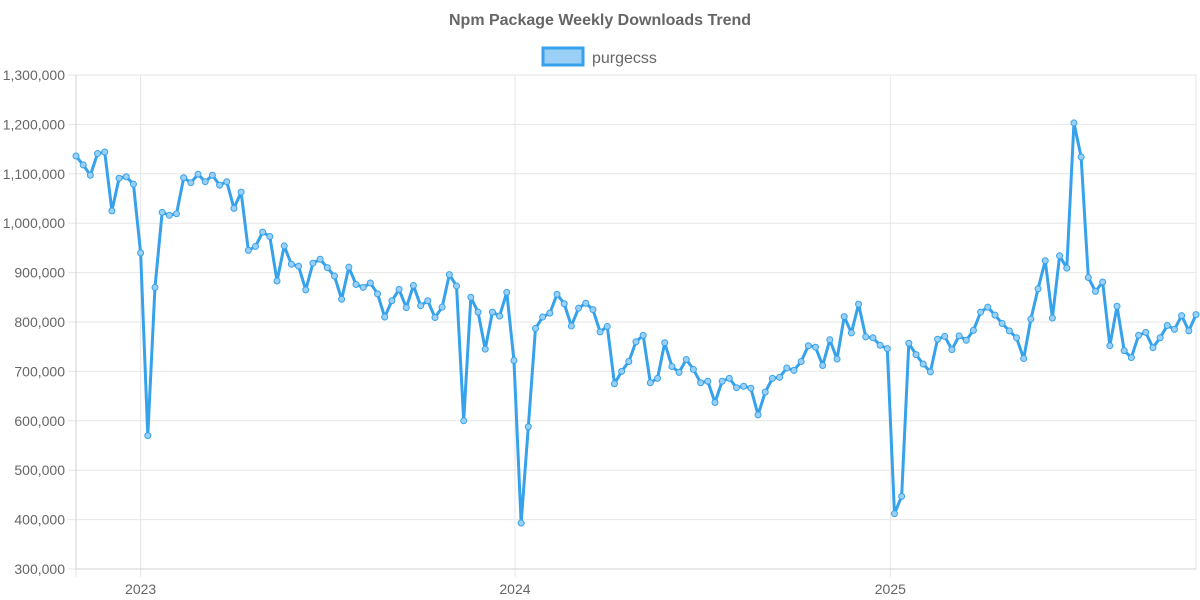 The width and height of the screenshot is (1200, 600). Describe the element at coordinates (563, 56) in the screenshot. I see `legend-swatch-purgecss` at that location.